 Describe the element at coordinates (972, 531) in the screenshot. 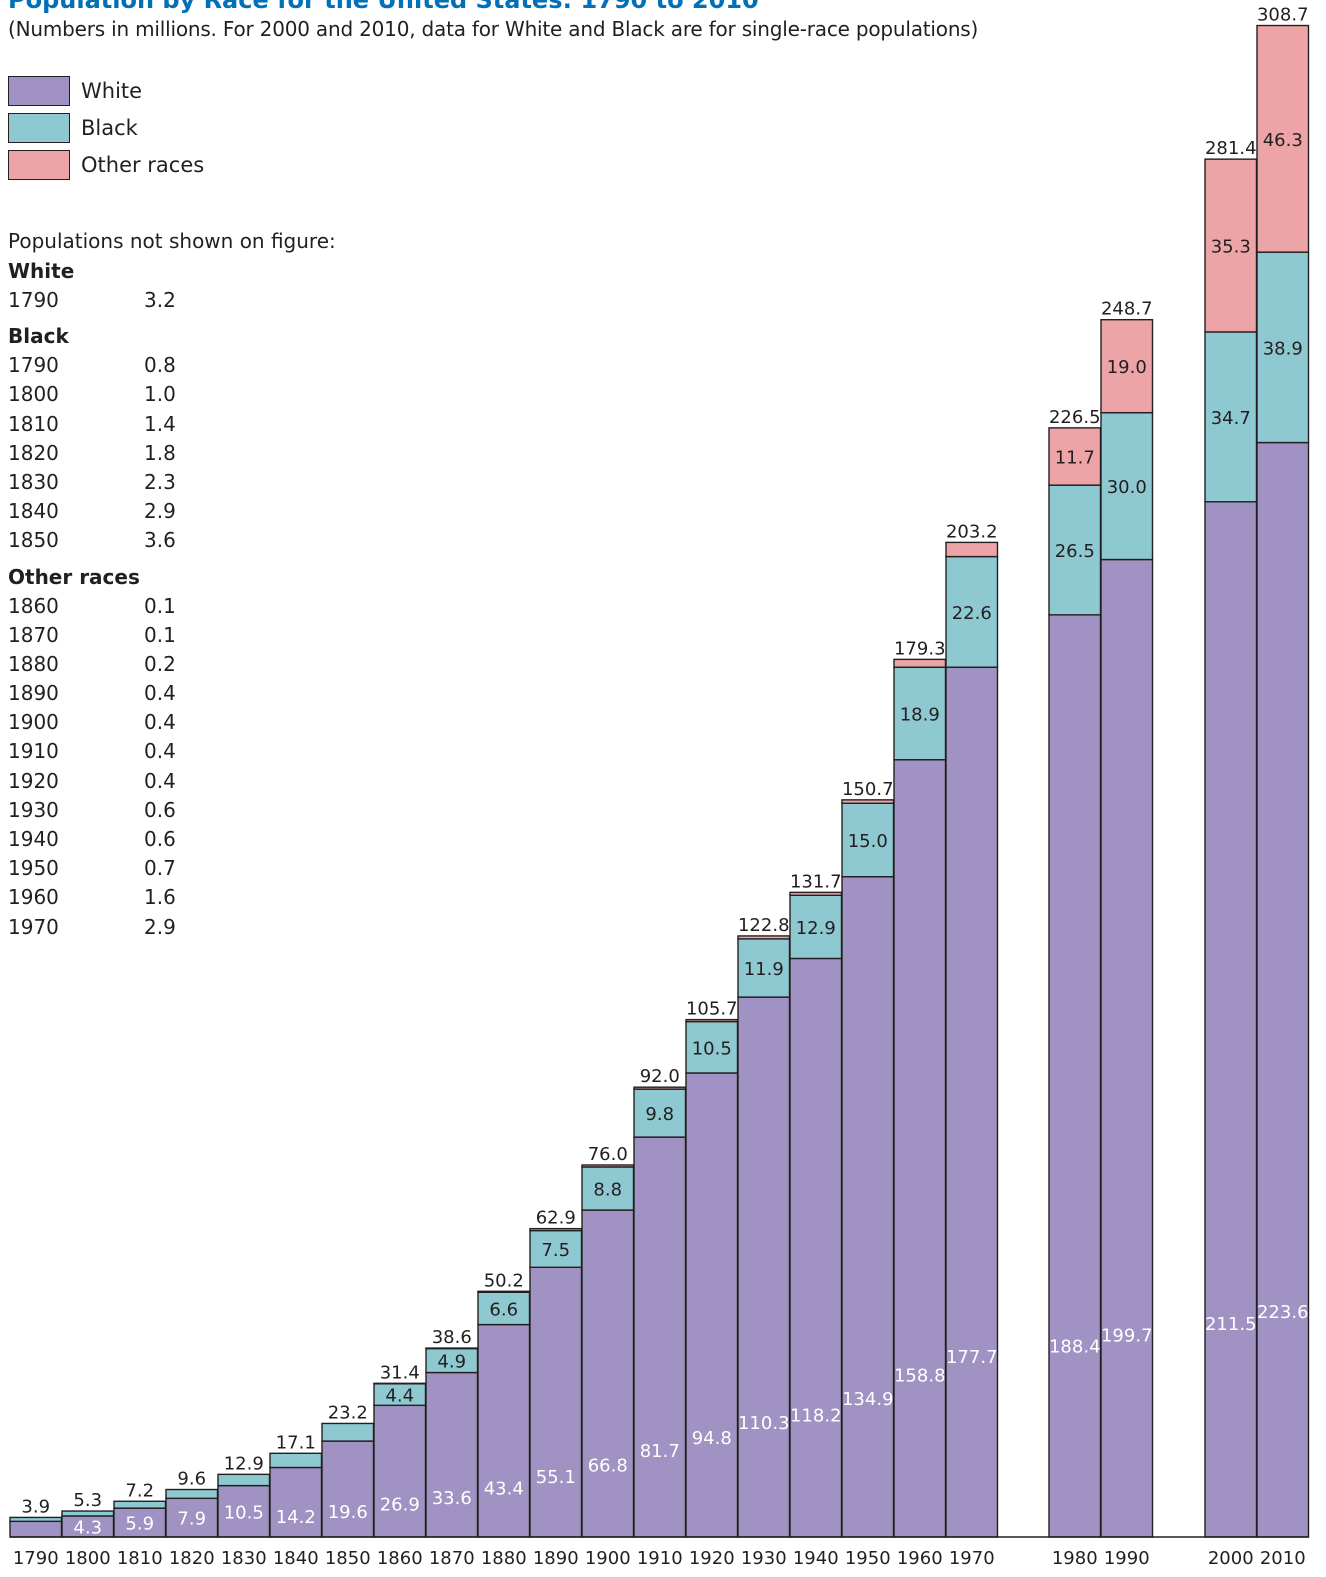

I see `data-label-total: 203.2` at that location.